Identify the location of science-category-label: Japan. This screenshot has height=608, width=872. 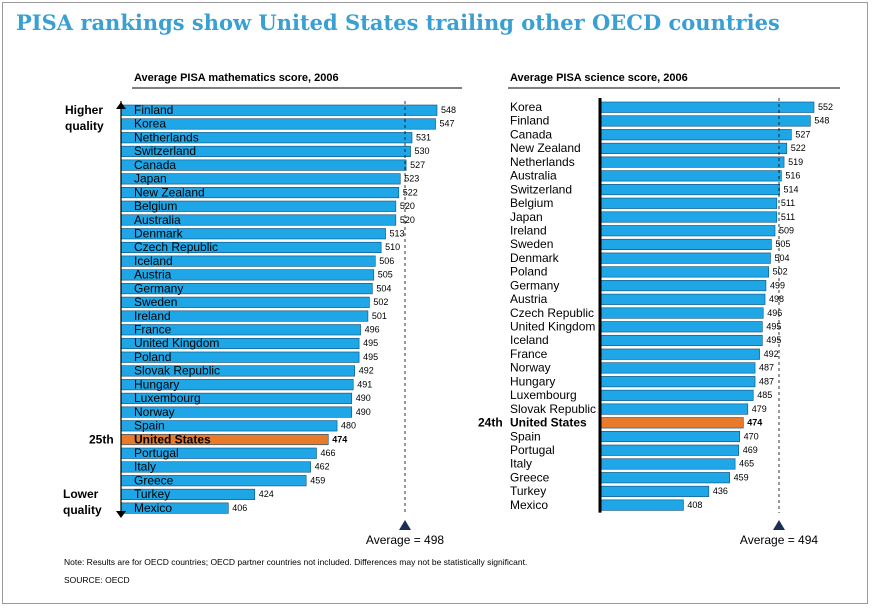
(526, 217).